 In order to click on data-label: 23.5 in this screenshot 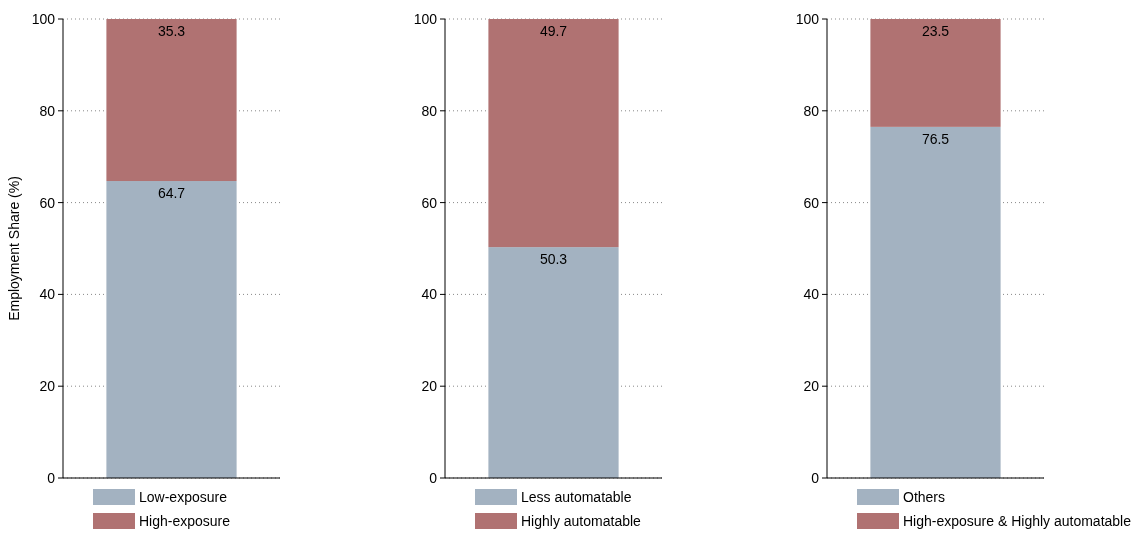, I will do `click(935, 31)`.